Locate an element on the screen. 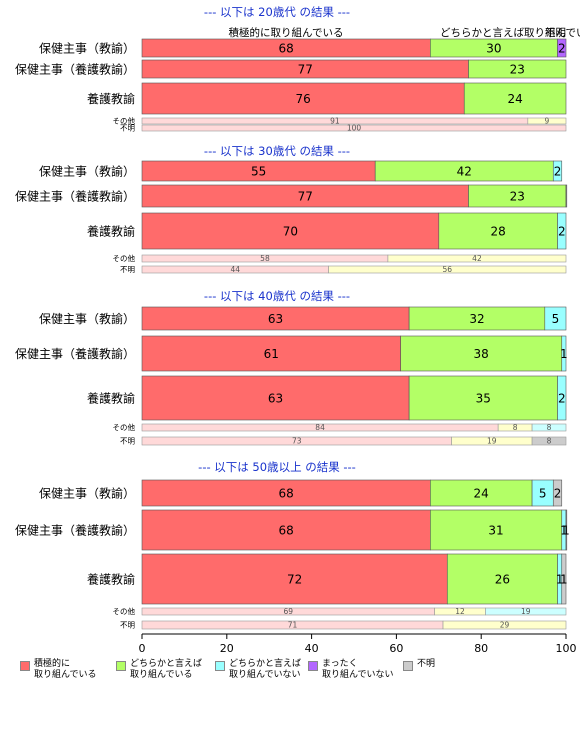  data-label: 12 is located at coordinates (460, 611).